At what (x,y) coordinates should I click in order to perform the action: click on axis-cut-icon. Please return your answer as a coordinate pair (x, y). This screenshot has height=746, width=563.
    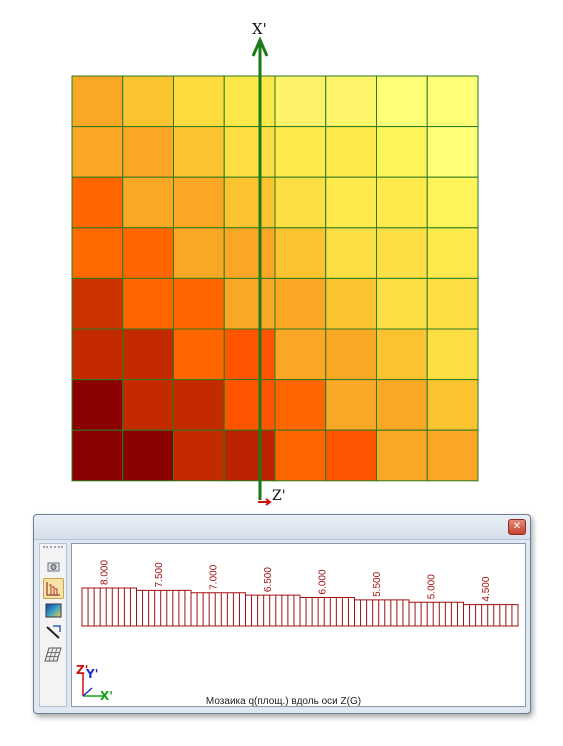
    Looking at the image, I should click on (53, 632).